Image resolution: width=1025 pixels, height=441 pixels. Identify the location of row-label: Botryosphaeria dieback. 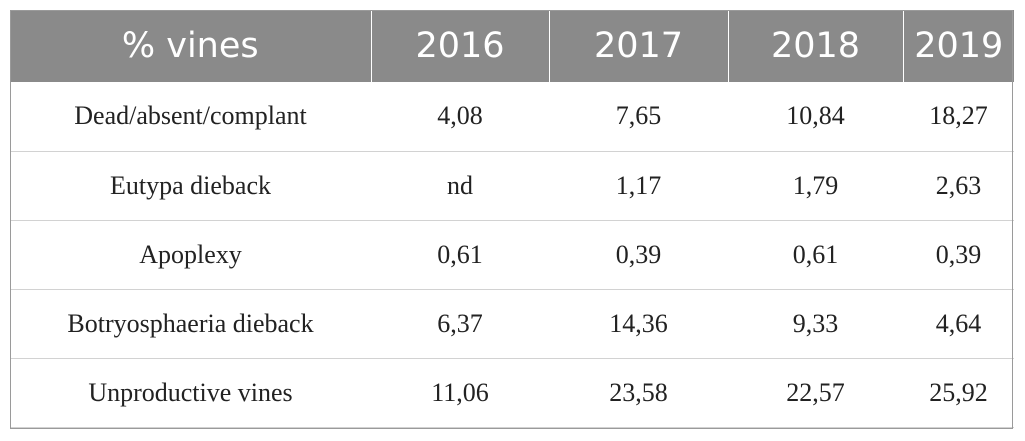
(190, 324).